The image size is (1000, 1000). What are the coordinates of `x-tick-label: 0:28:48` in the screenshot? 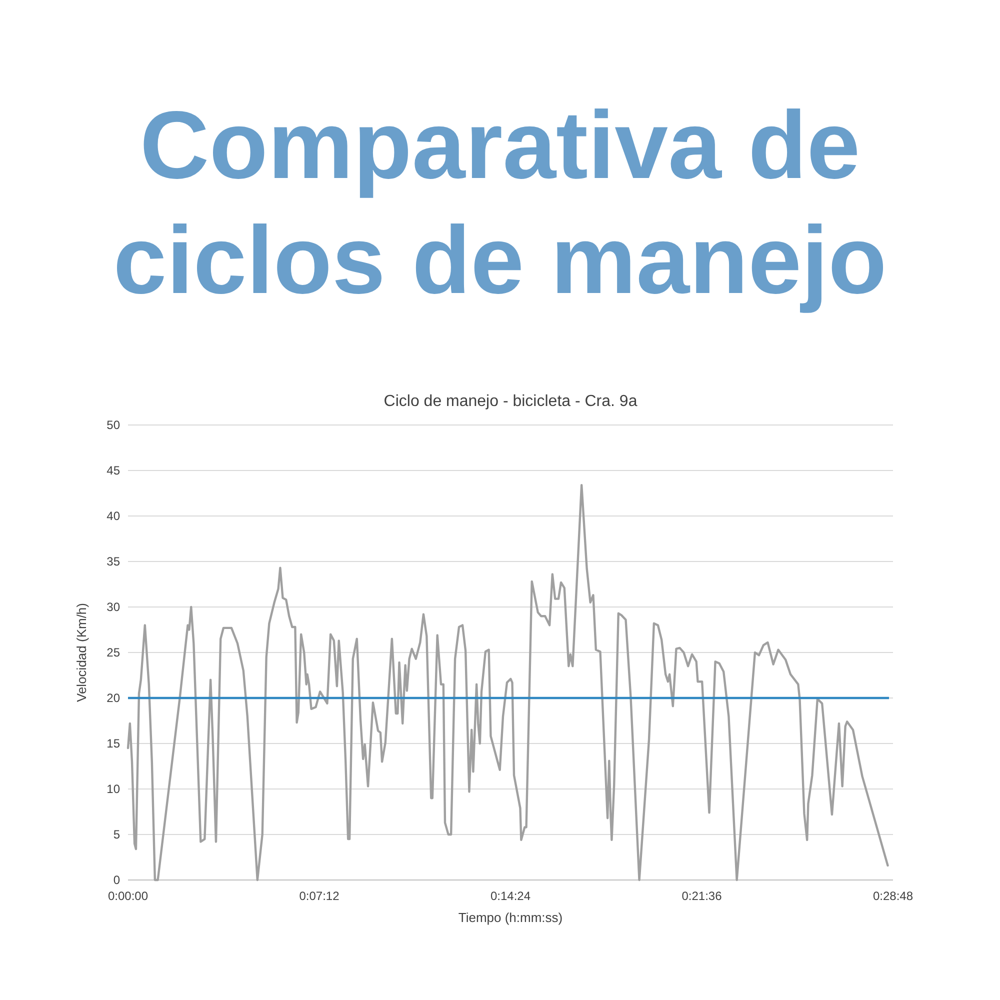 It's located at (893, 896).